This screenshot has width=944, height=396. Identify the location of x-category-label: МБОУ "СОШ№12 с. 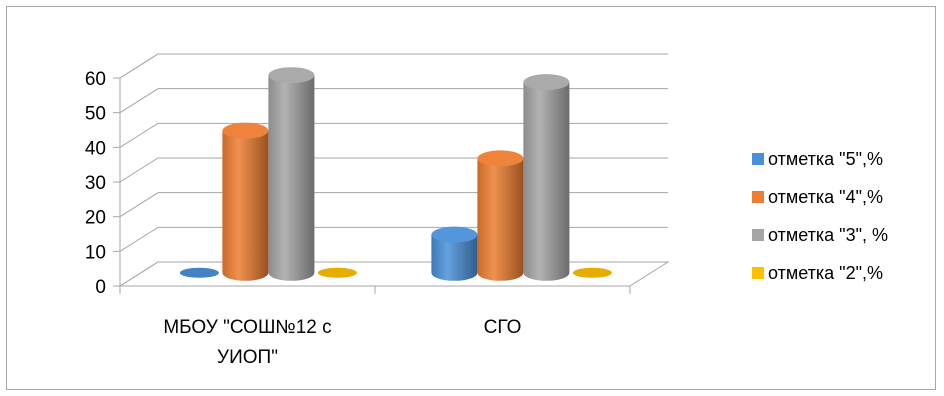
(247, 327).